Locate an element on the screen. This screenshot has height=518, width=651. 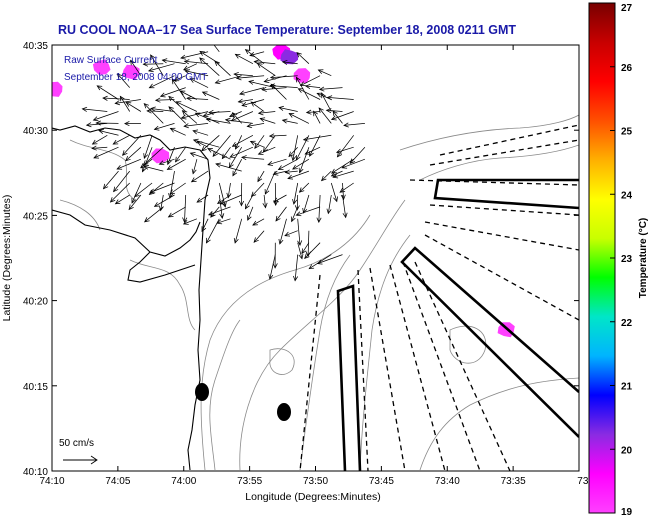
x-tick-label: 73:35 is located at coordinates (513, 481).